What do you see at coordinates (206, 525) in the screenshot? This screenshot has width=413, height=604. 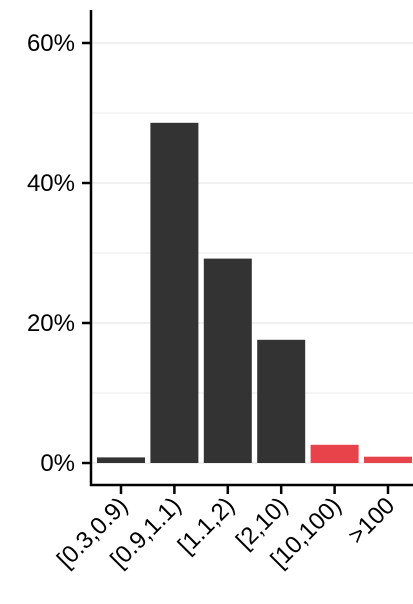 I see `x-tick-label: [1.1,2)` at bounding box center [206, 525].